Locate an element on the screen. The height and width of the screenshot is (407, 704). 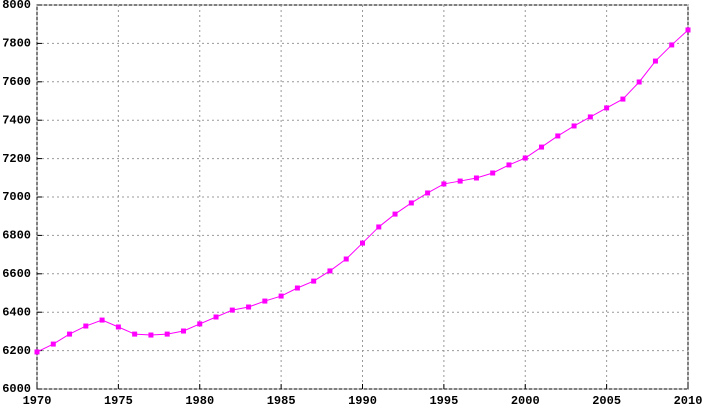
y-tick-label: 6400 is located at coordinates (16, 312).